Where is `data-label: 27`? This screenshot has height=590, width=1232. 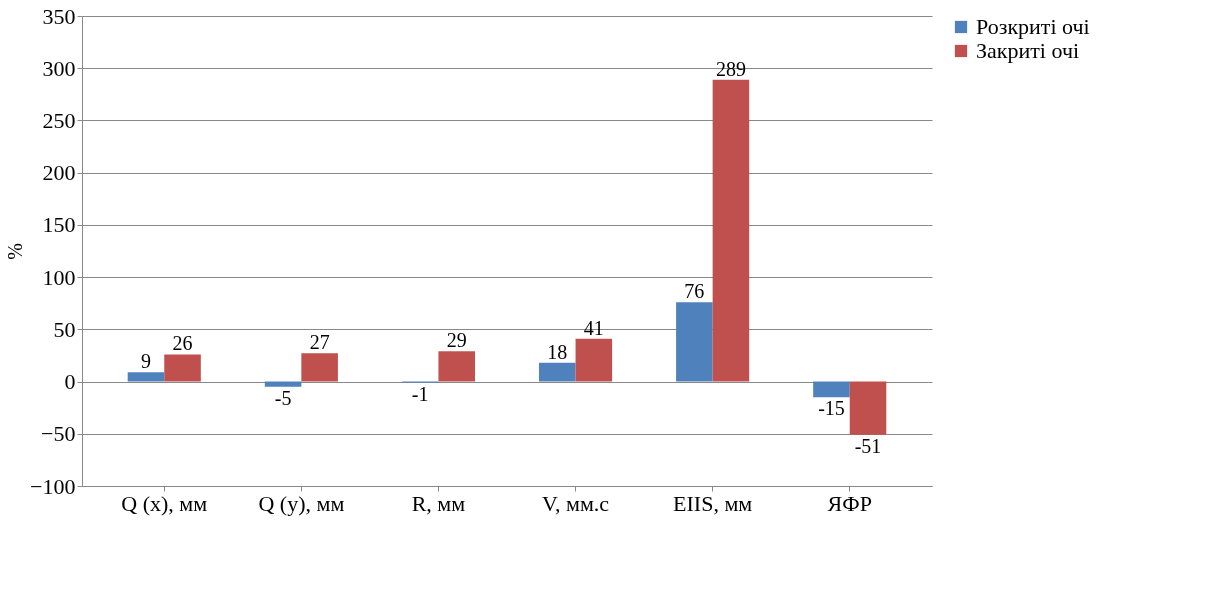
data-label: 27 is located at coordinates (319, 342).